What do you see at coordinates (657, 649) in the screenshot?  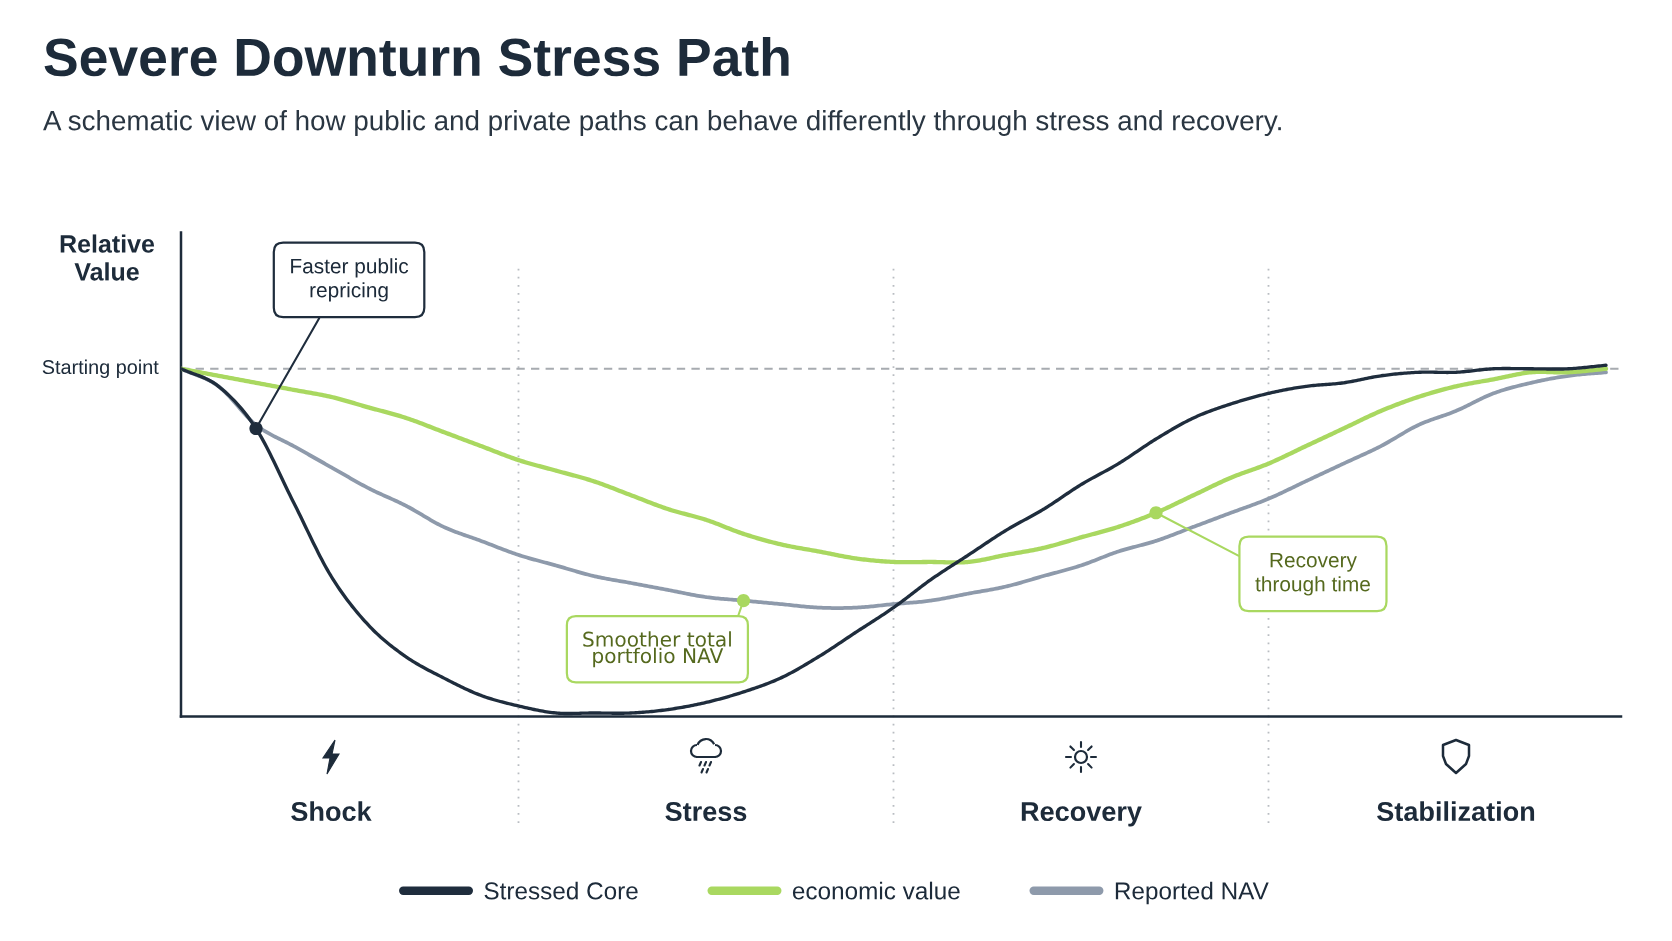 I see `annotation: Smoother total portfolio NAV` at bounding box center [657, 649].